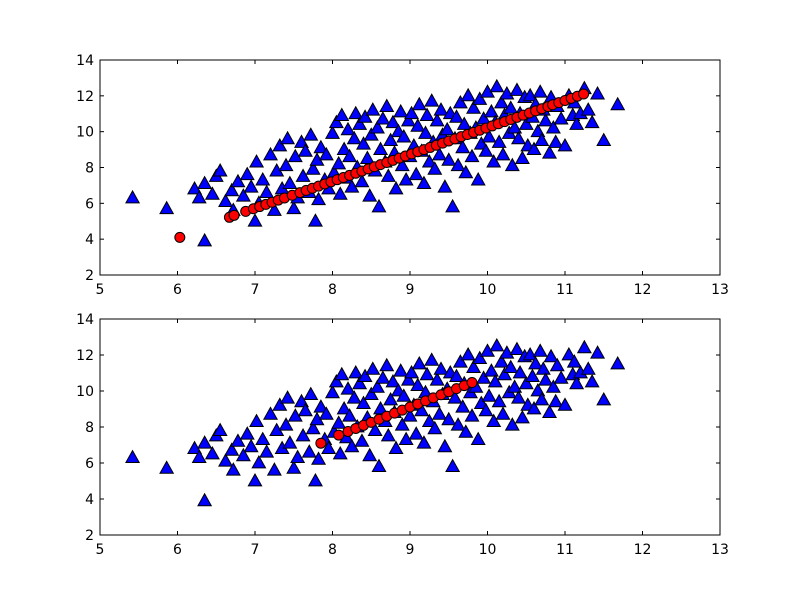 Image resolution: width=800 pixels, height=595 pixels. What do you see at coordinates (643, 290) in the screenshot?
I see `x-tick-label: 12` at bounding box center [643, 290].